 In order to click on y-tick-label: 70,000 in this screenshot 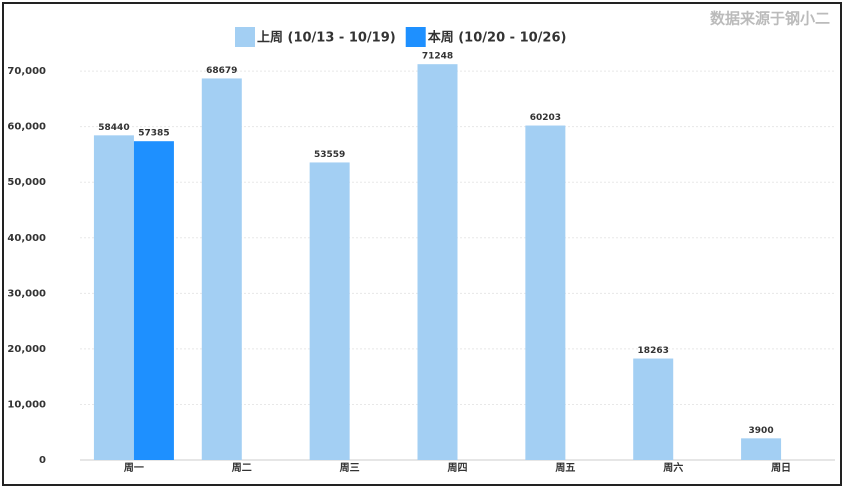, I will do `click(26, 71)`.